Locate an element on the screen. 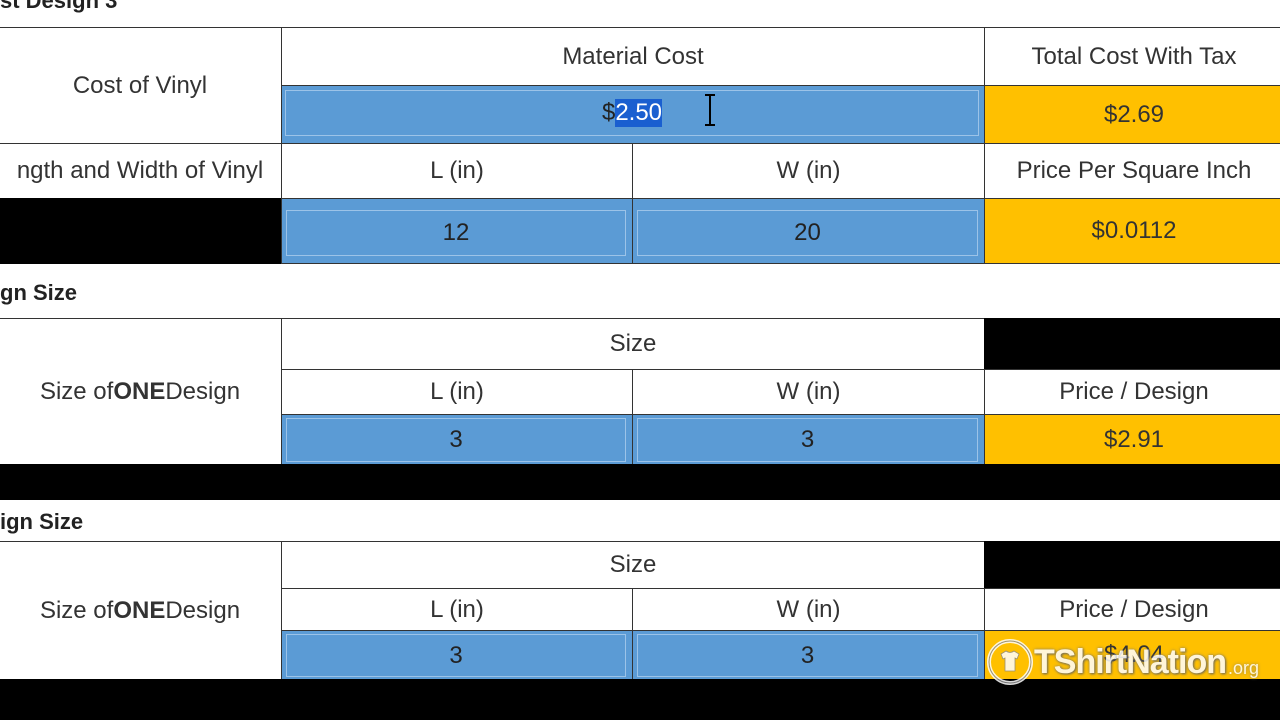 This screenshot has height=720, width=1280. size-of-one-design-label-2: Size of ONE Design is located at coordinates (141, 610).